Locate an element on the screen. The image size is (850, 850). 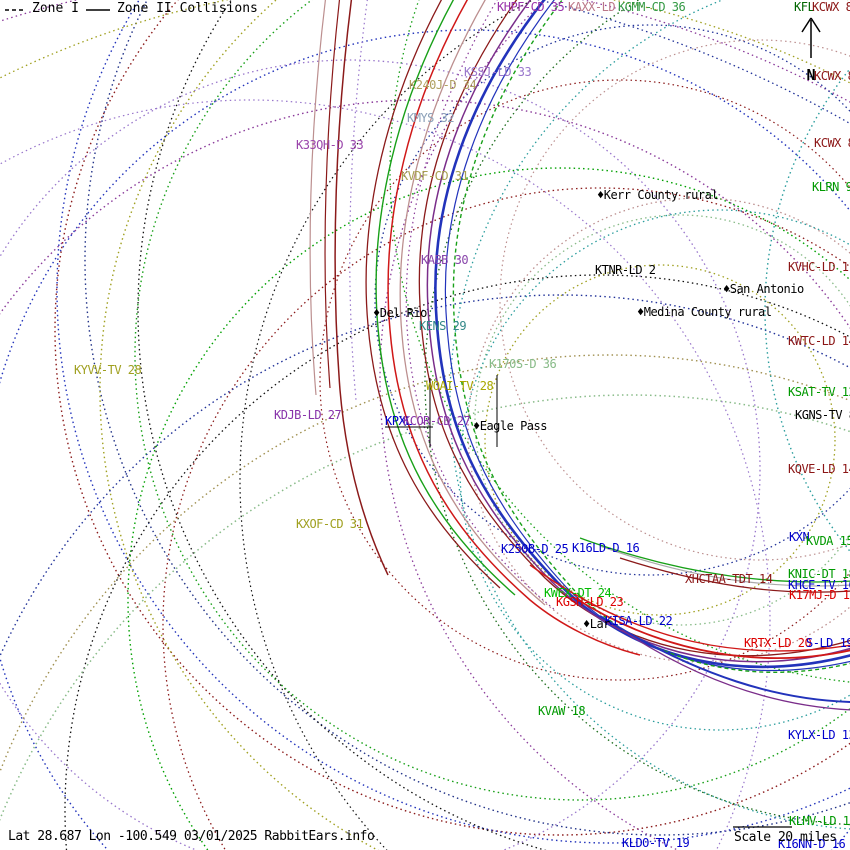
scale-label: Scale 20 miles is located at coordinates (785, 837).